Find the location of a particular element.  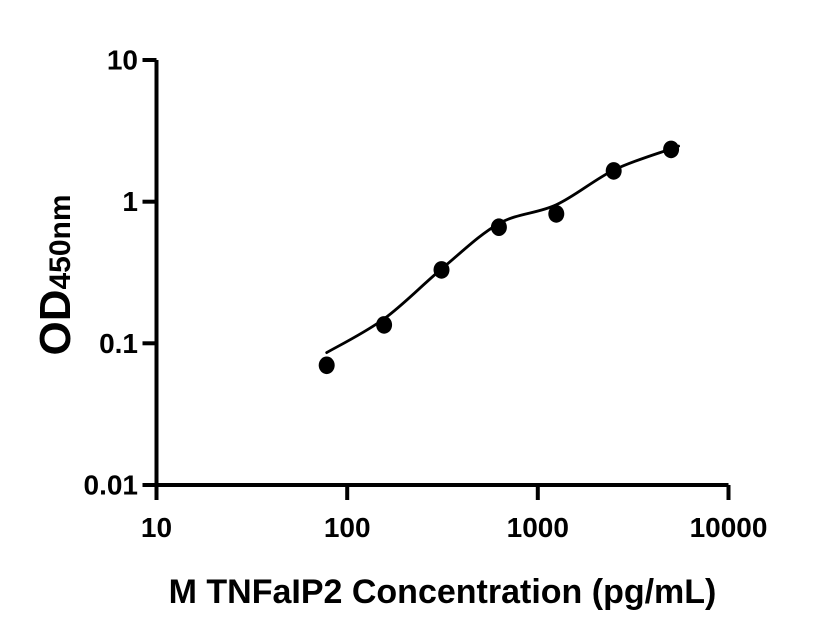

y-axis-title-main: OD is located at coordinates (55, 323).